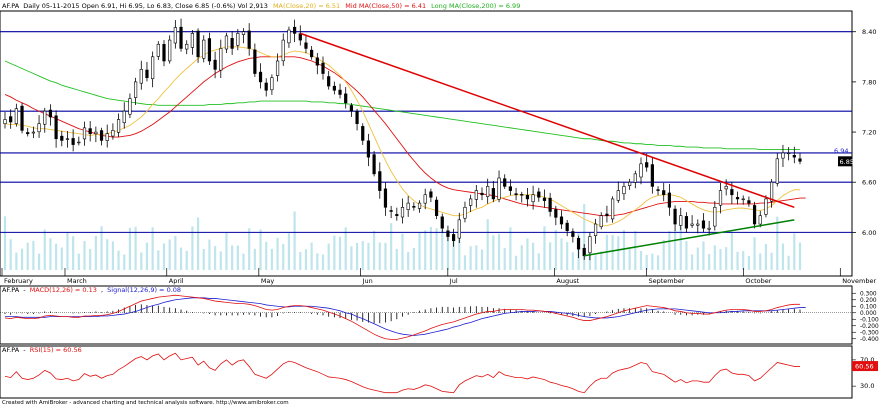 Image resolution: width=880 pixels, height=414 pixels. What do you see at coordinates (18, 281) in the screenshot?
I see `month-label: February` at bounding box center [18, 281].